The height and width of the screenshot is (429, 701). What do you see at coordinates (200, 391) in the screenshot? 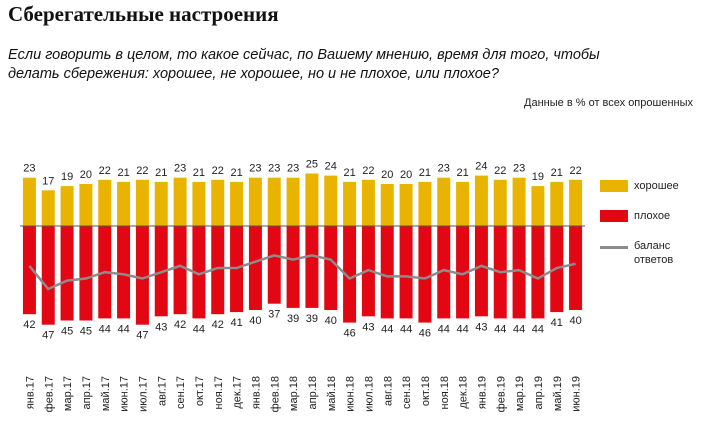
I see `x-tick-label: окт.17` at bounding box center [200, 391].